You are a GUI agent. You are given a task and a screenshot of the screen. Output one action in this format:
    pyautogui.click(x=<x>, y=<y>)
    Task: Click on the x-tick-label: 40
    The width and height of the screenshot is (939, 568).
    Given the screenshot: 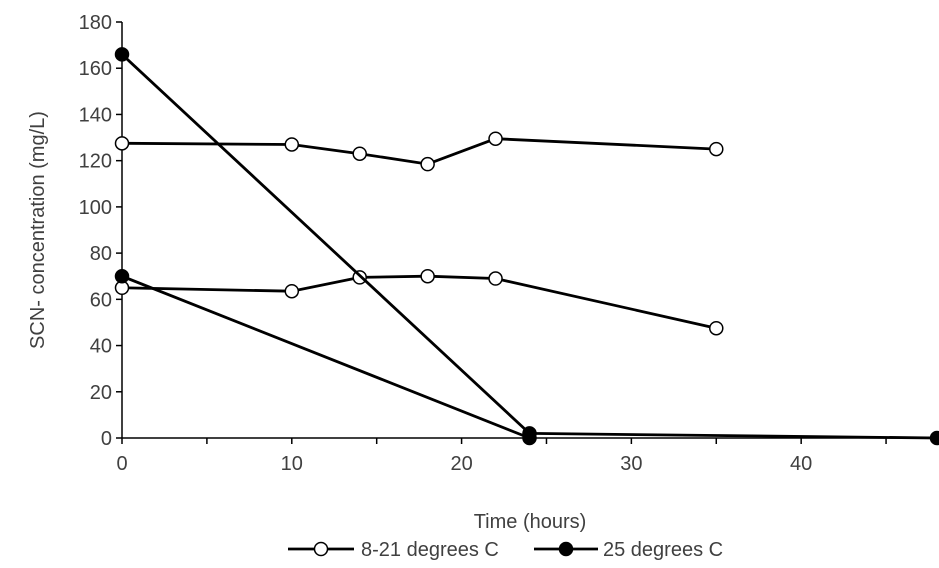 What is the action you would take?
    pyautogui.click(x=801, y=464)
    